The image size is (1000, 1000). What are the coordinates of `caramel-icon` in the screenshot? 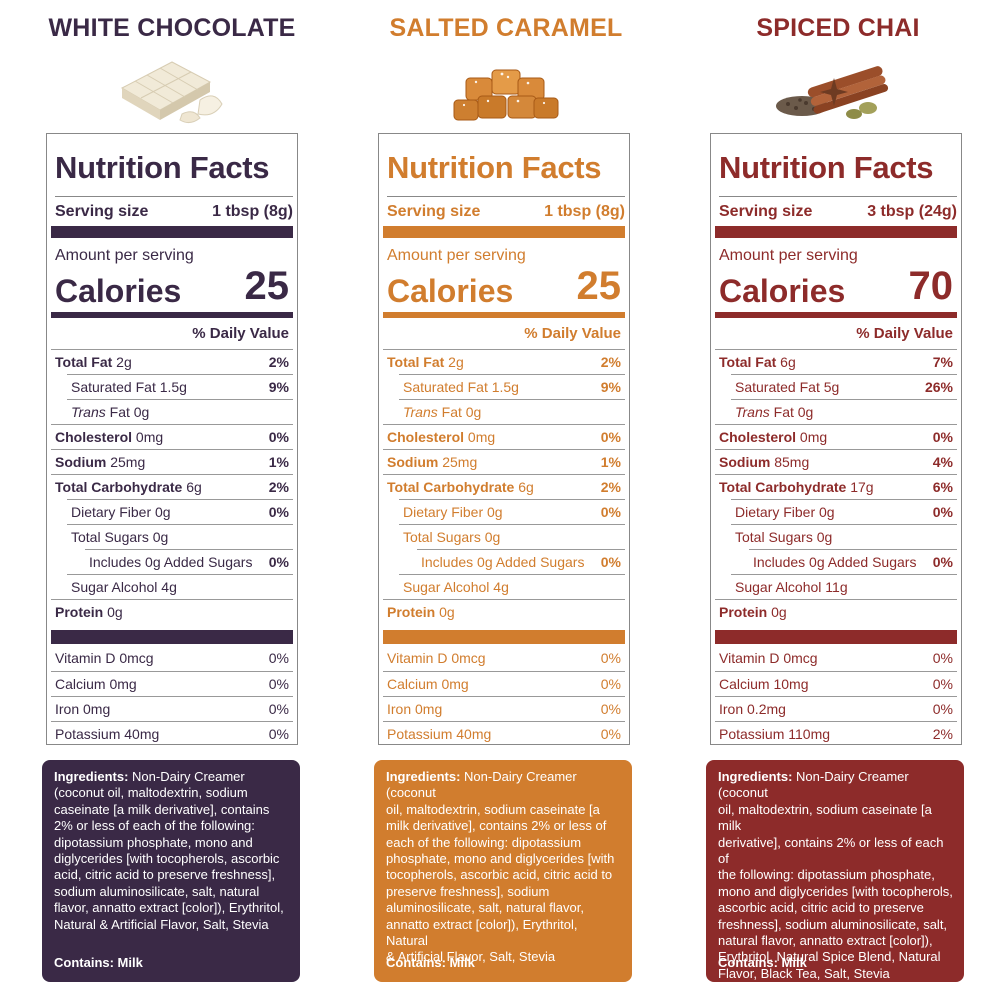 It's located at (506, 95).